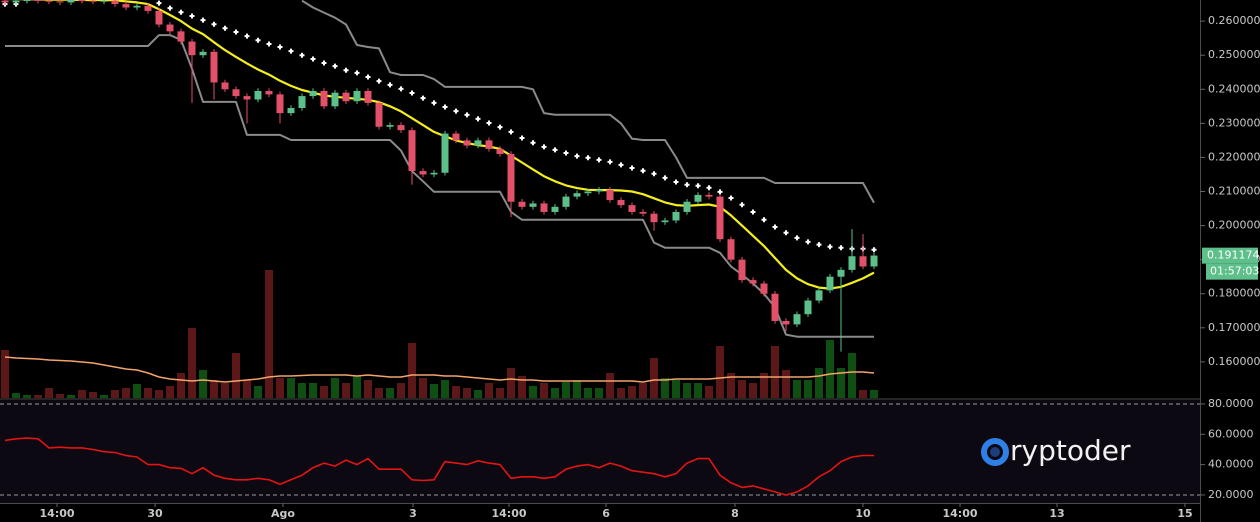  Describe the element at coordinates (1234, 327) in the screenshot. I see `y-tick-label: 0.170000` at that location.